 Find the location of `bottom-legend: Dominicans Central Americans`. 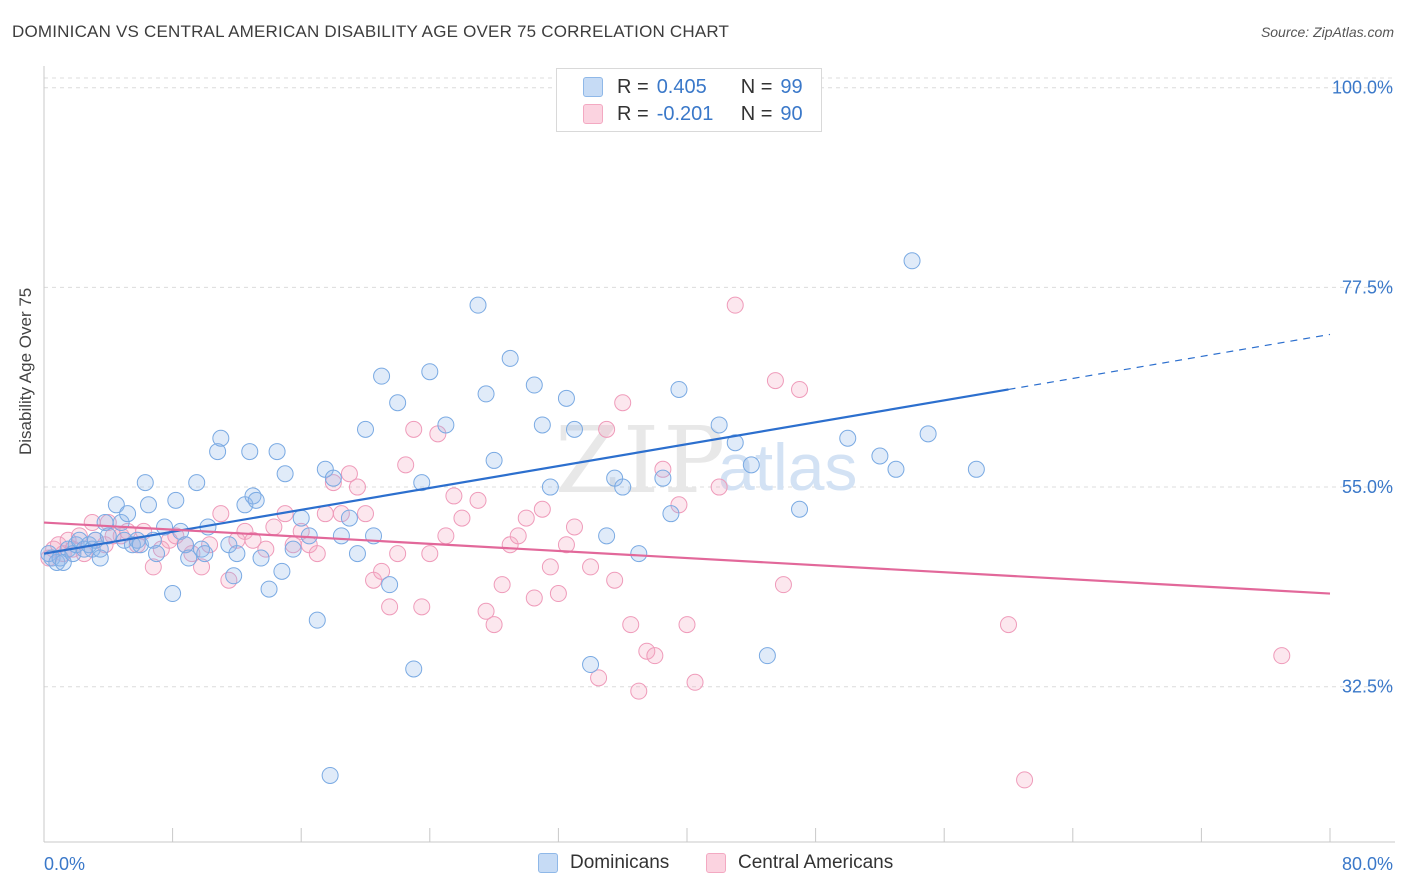

bottom-legend: Dominicans Central Americans is located at coordinates (703, 865).